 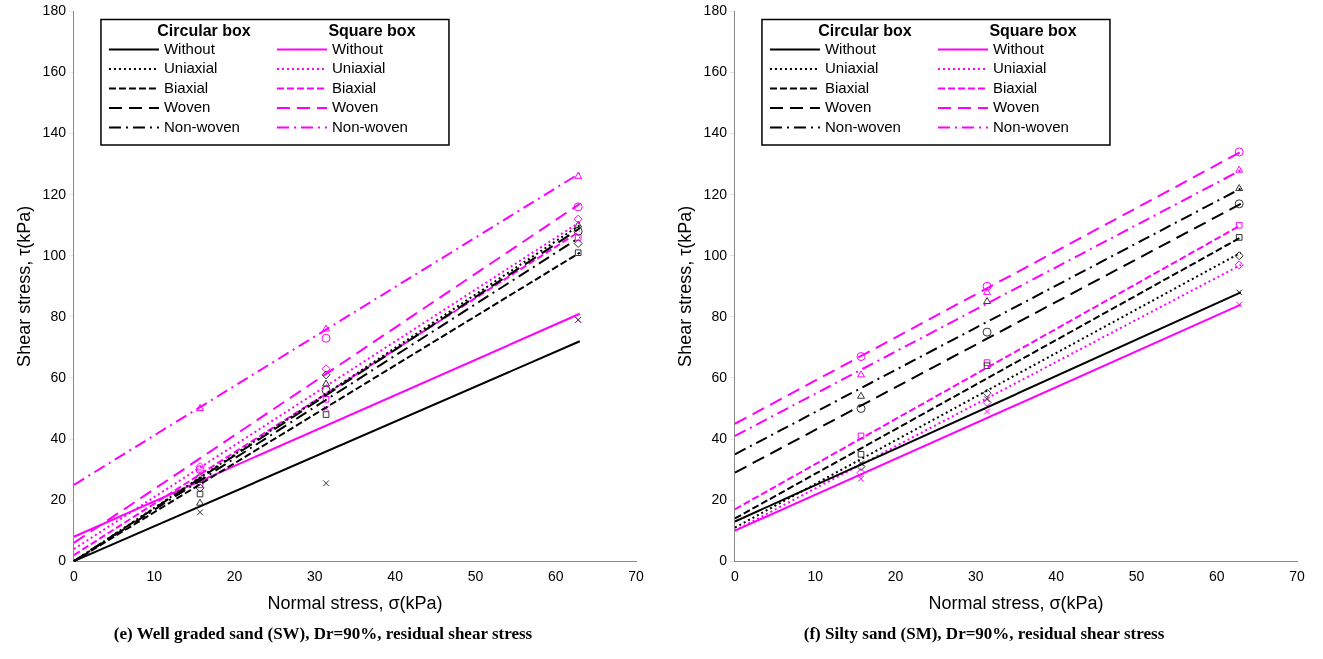 I want to click on text: (f) Silty sand (SM), Dr=90%, residual shear stress, so click(x=984, y=634).